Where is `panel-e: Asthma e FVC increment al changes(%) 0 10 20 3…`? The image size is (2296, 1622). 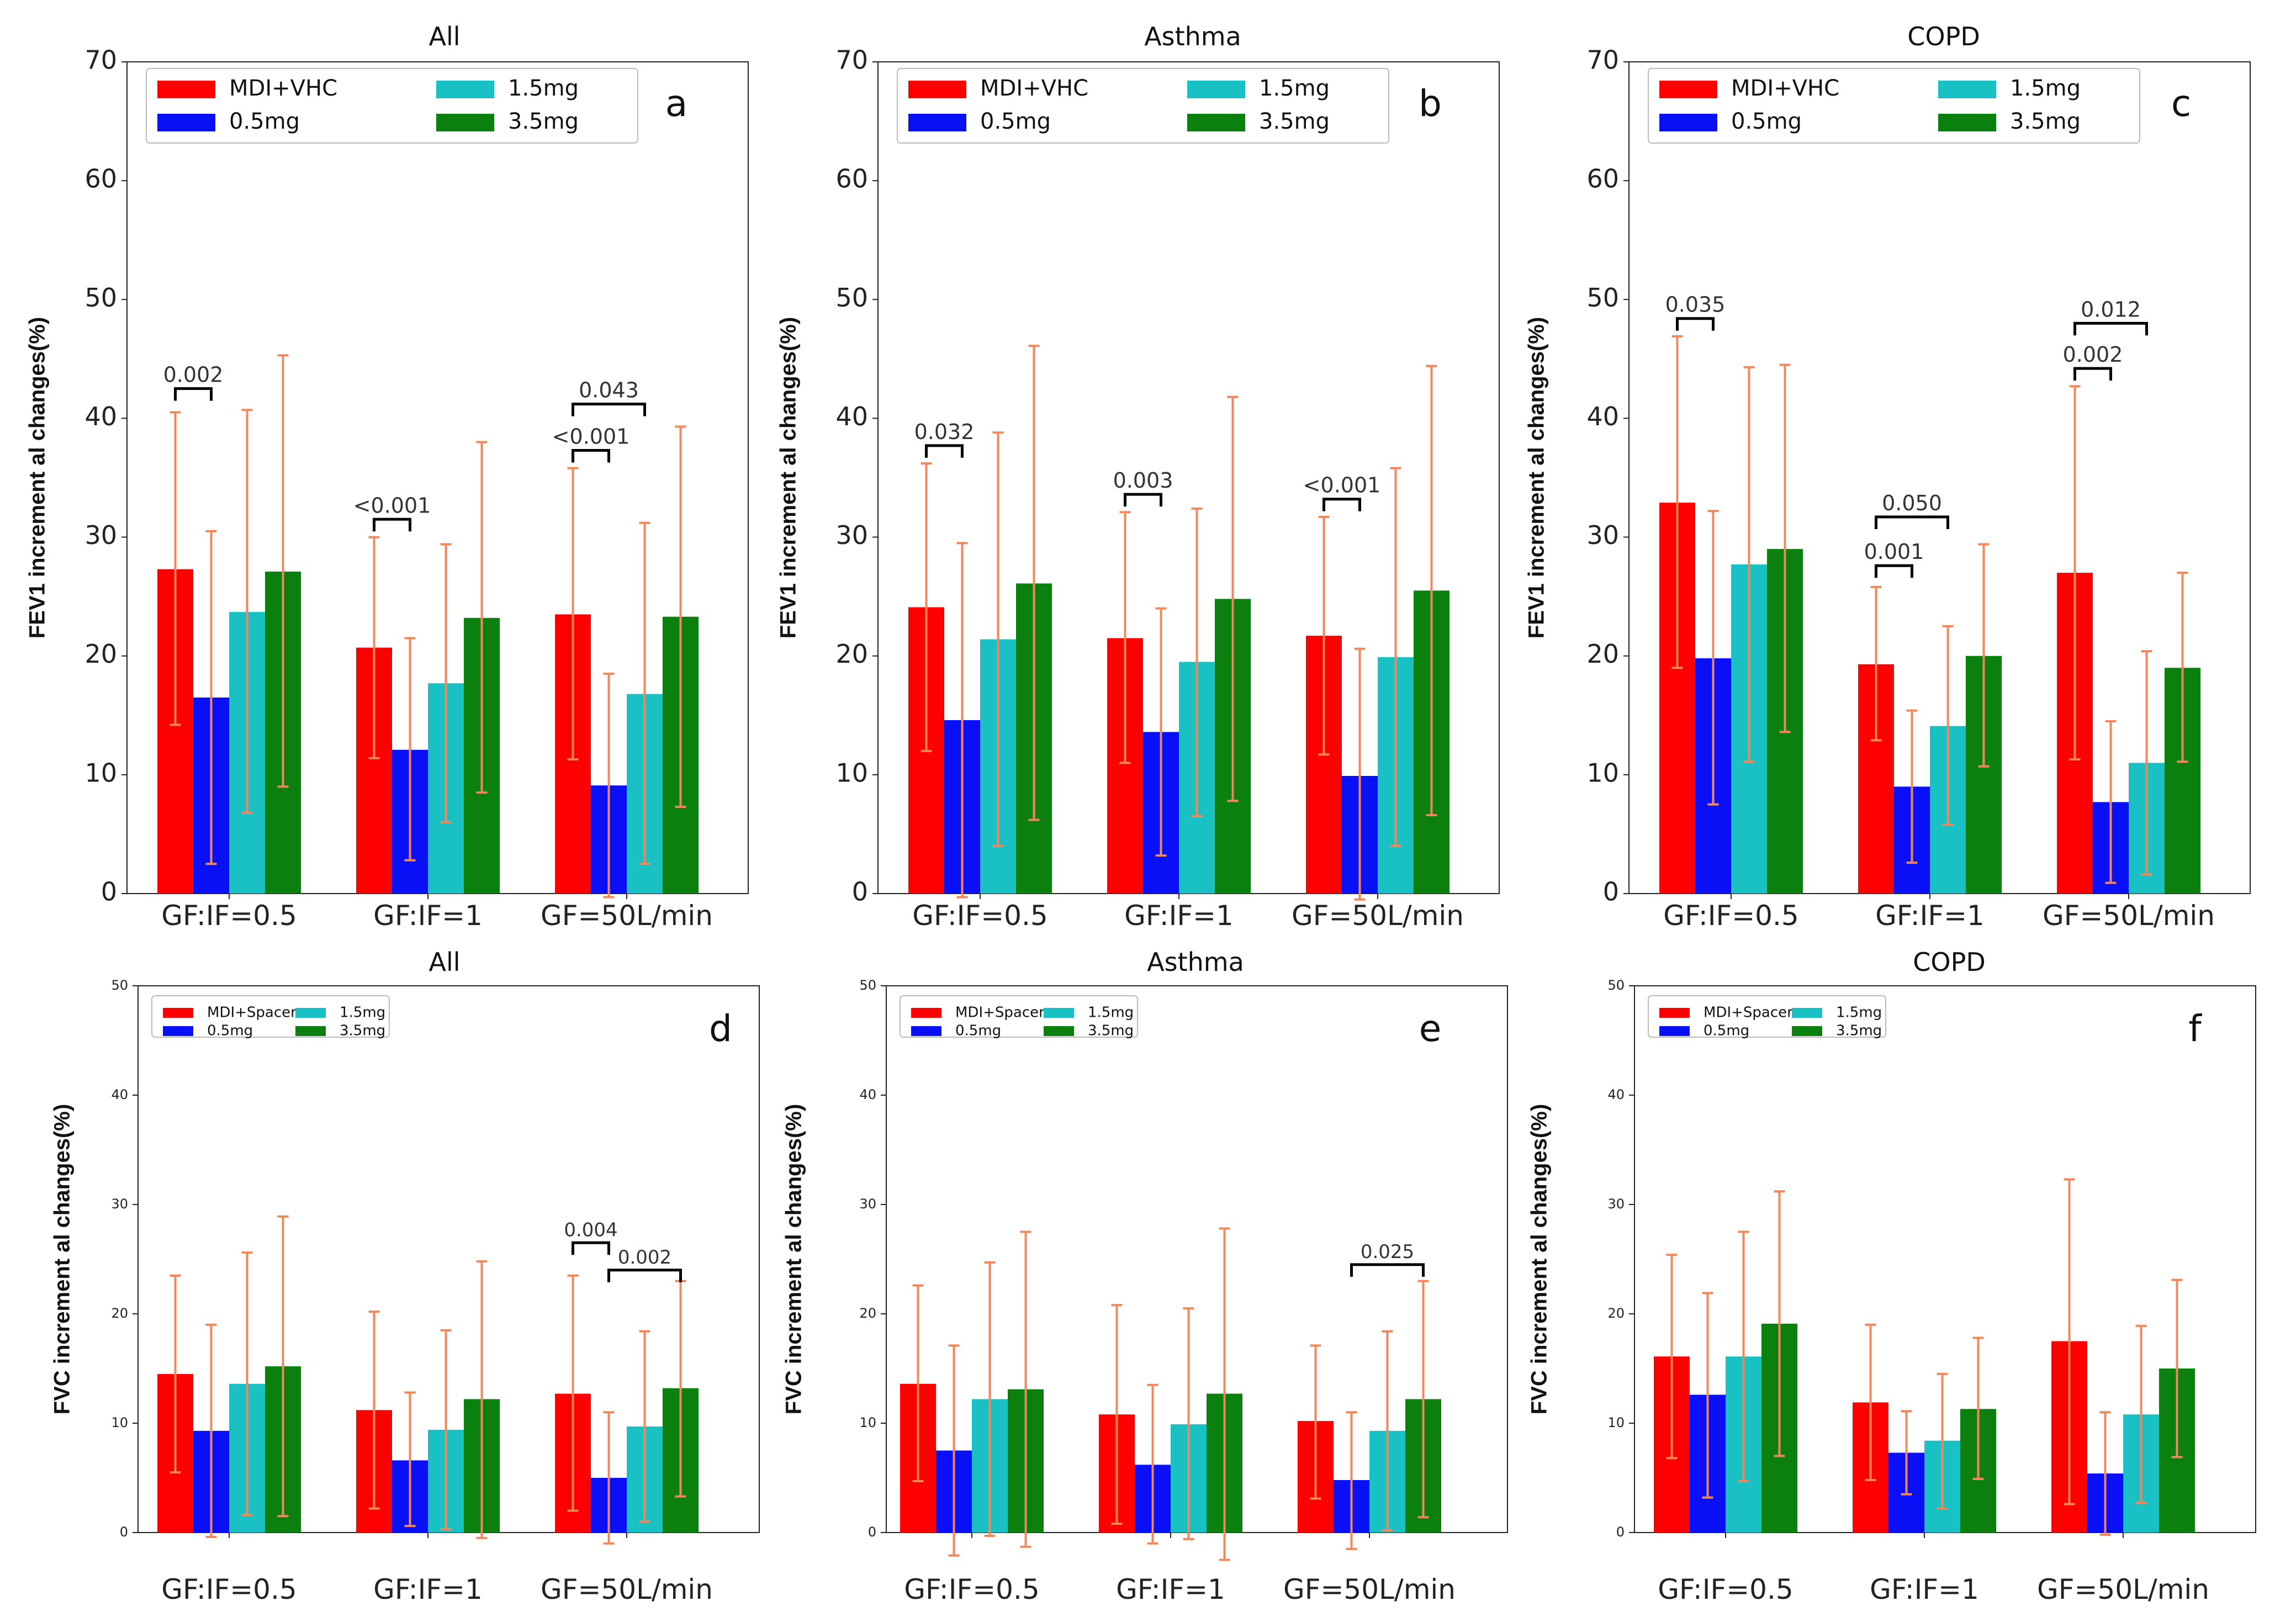 panel-e: Asthma e FVC increment al changes(%) 0 10 20 3… is located at coordinates (1145, 1276).